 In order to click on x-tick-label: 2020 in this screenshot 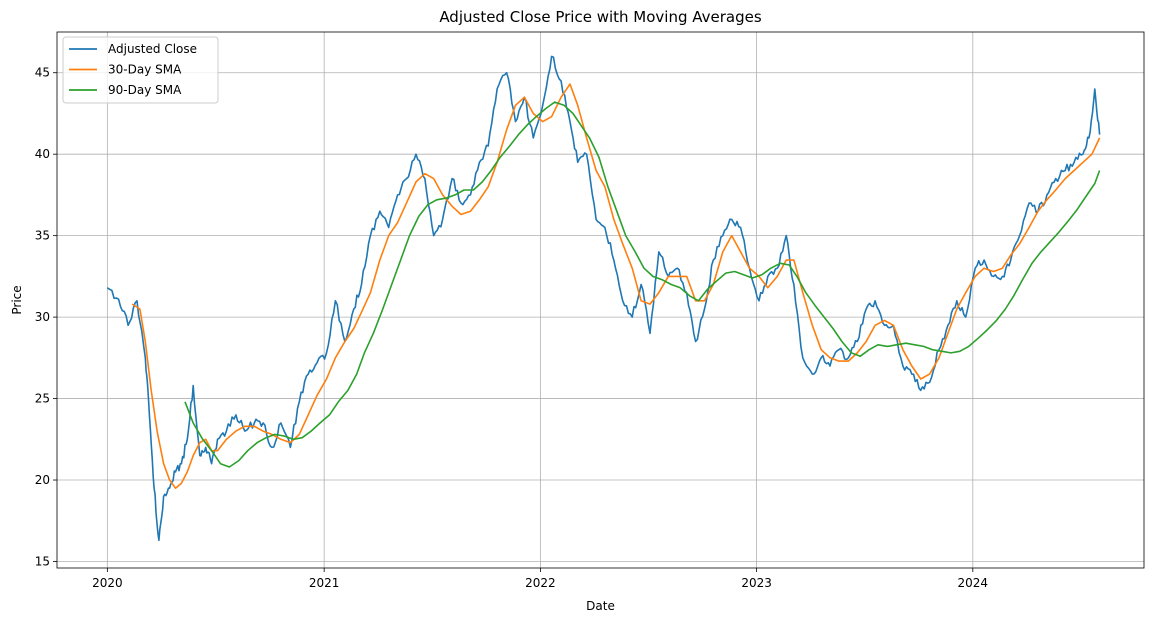, I will do `click(107, 583)`.